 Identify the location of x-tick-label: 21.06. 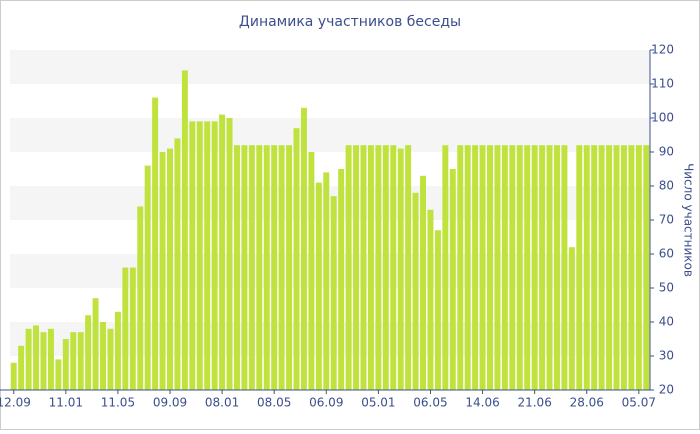
(534, 403).